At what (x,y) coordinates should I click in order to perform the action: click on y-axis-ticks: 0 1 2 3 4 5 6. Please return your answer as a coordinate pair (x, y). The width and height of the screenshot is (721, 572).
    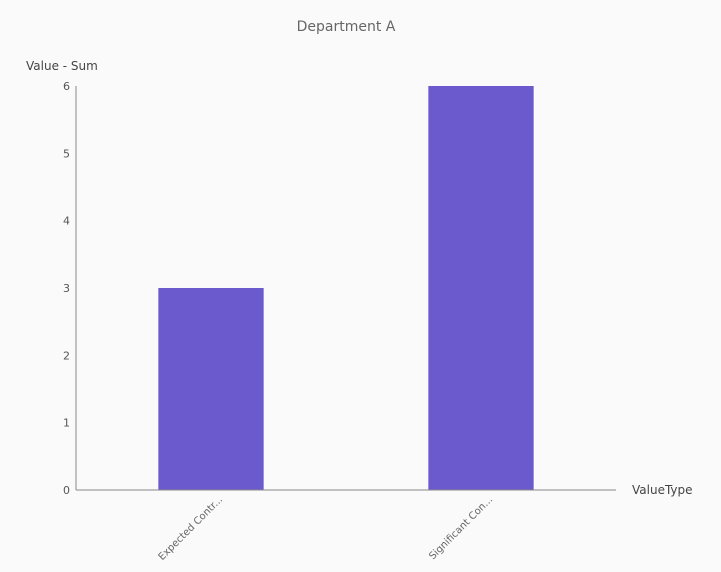
    Looking at the image, I should click on (66, 288).